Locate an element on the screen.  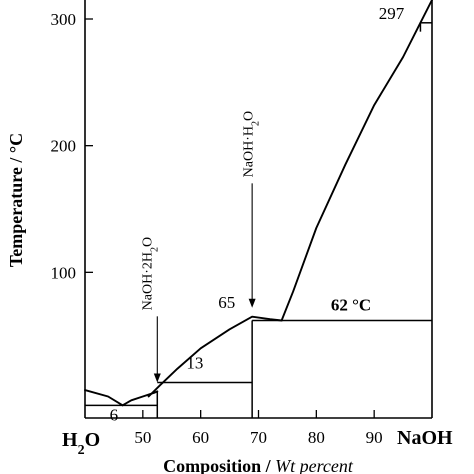
x-axis-label-unit: Wt percent is located at coordinates (314, 465).